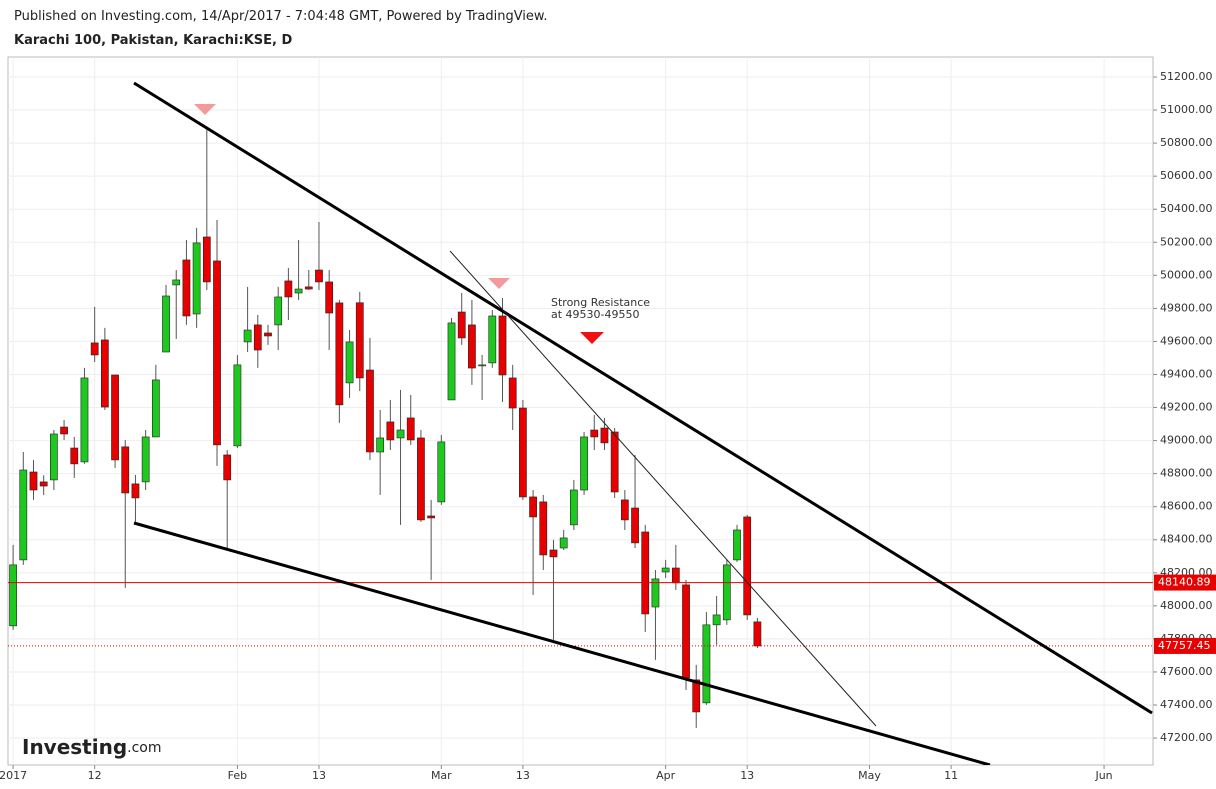 Image resolution: width=1216 pixels, height=789 pixels. Describe the element at coordinates (1186, 506) in the screenshot. I see `y-tick-label: 48600.00` at that location.